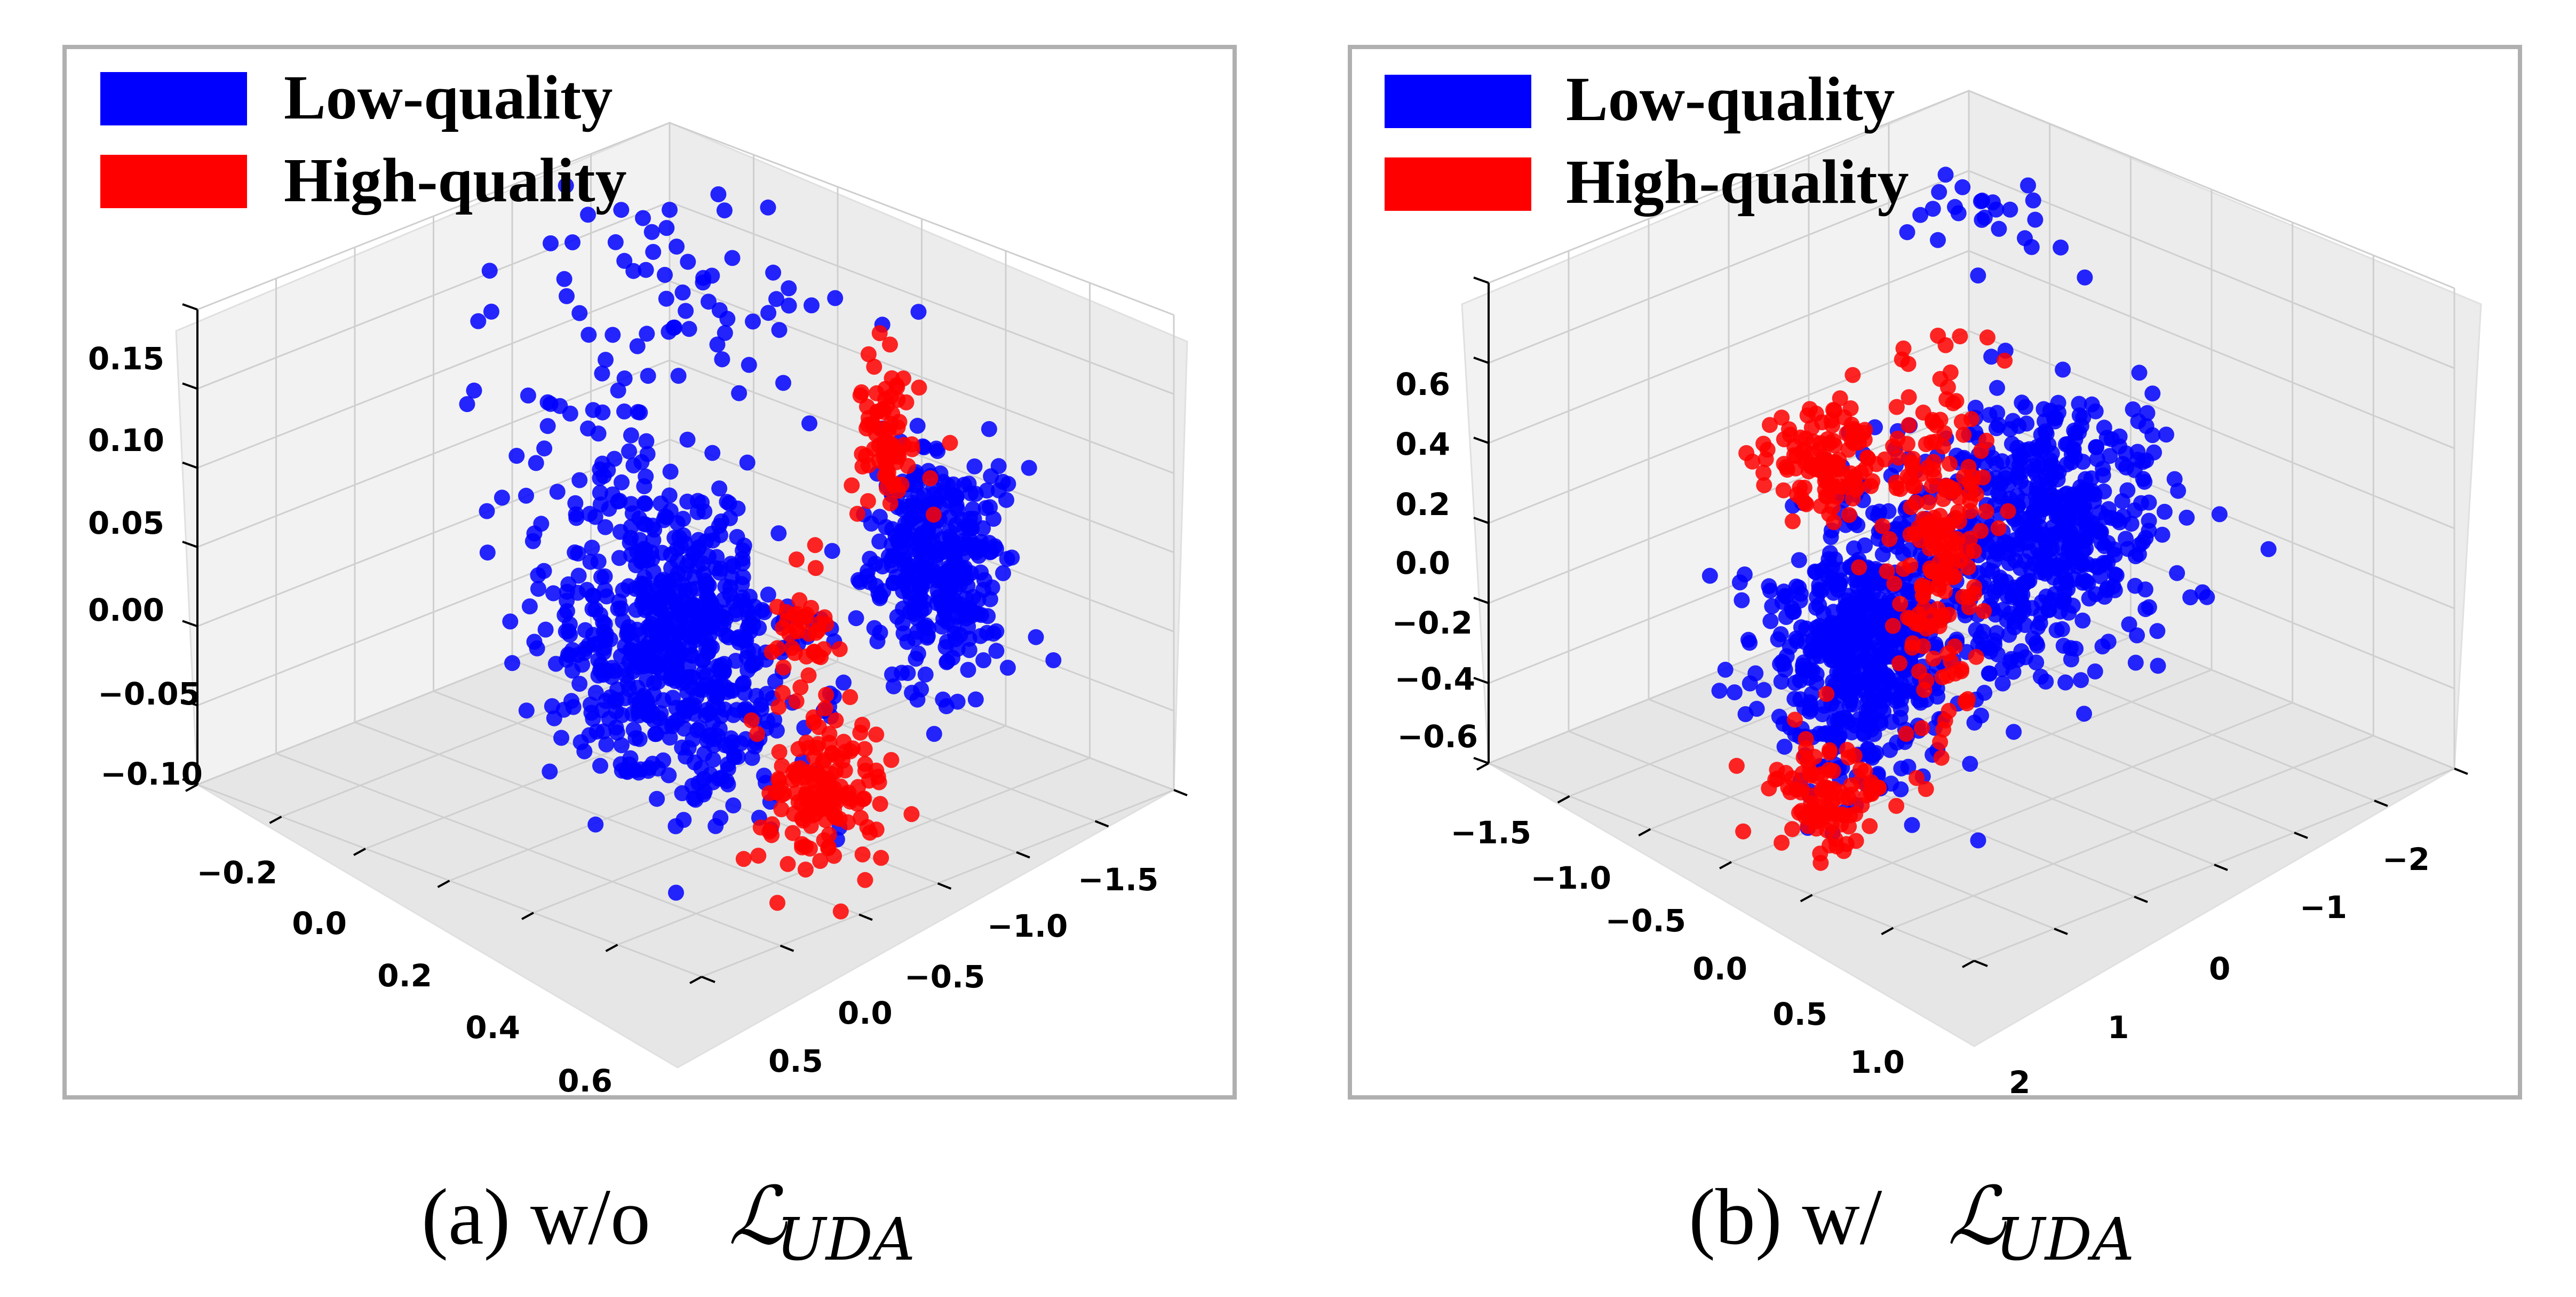 This screenshot has height=1297, width=2576. Describe the element at coordinates (405, 977) in the screenshot. I see `panel-a-x-ticks: −0.2 0.0 0.2 0.4 0.6` at that location.